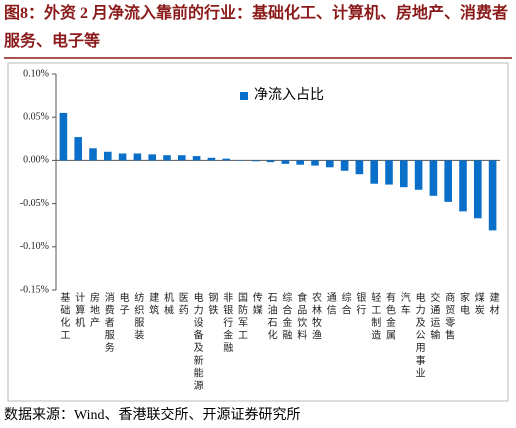 The width and height of the screenshot is (516, 428). I want to click on x-tick-label: 商贸零售, so click(449, 317).